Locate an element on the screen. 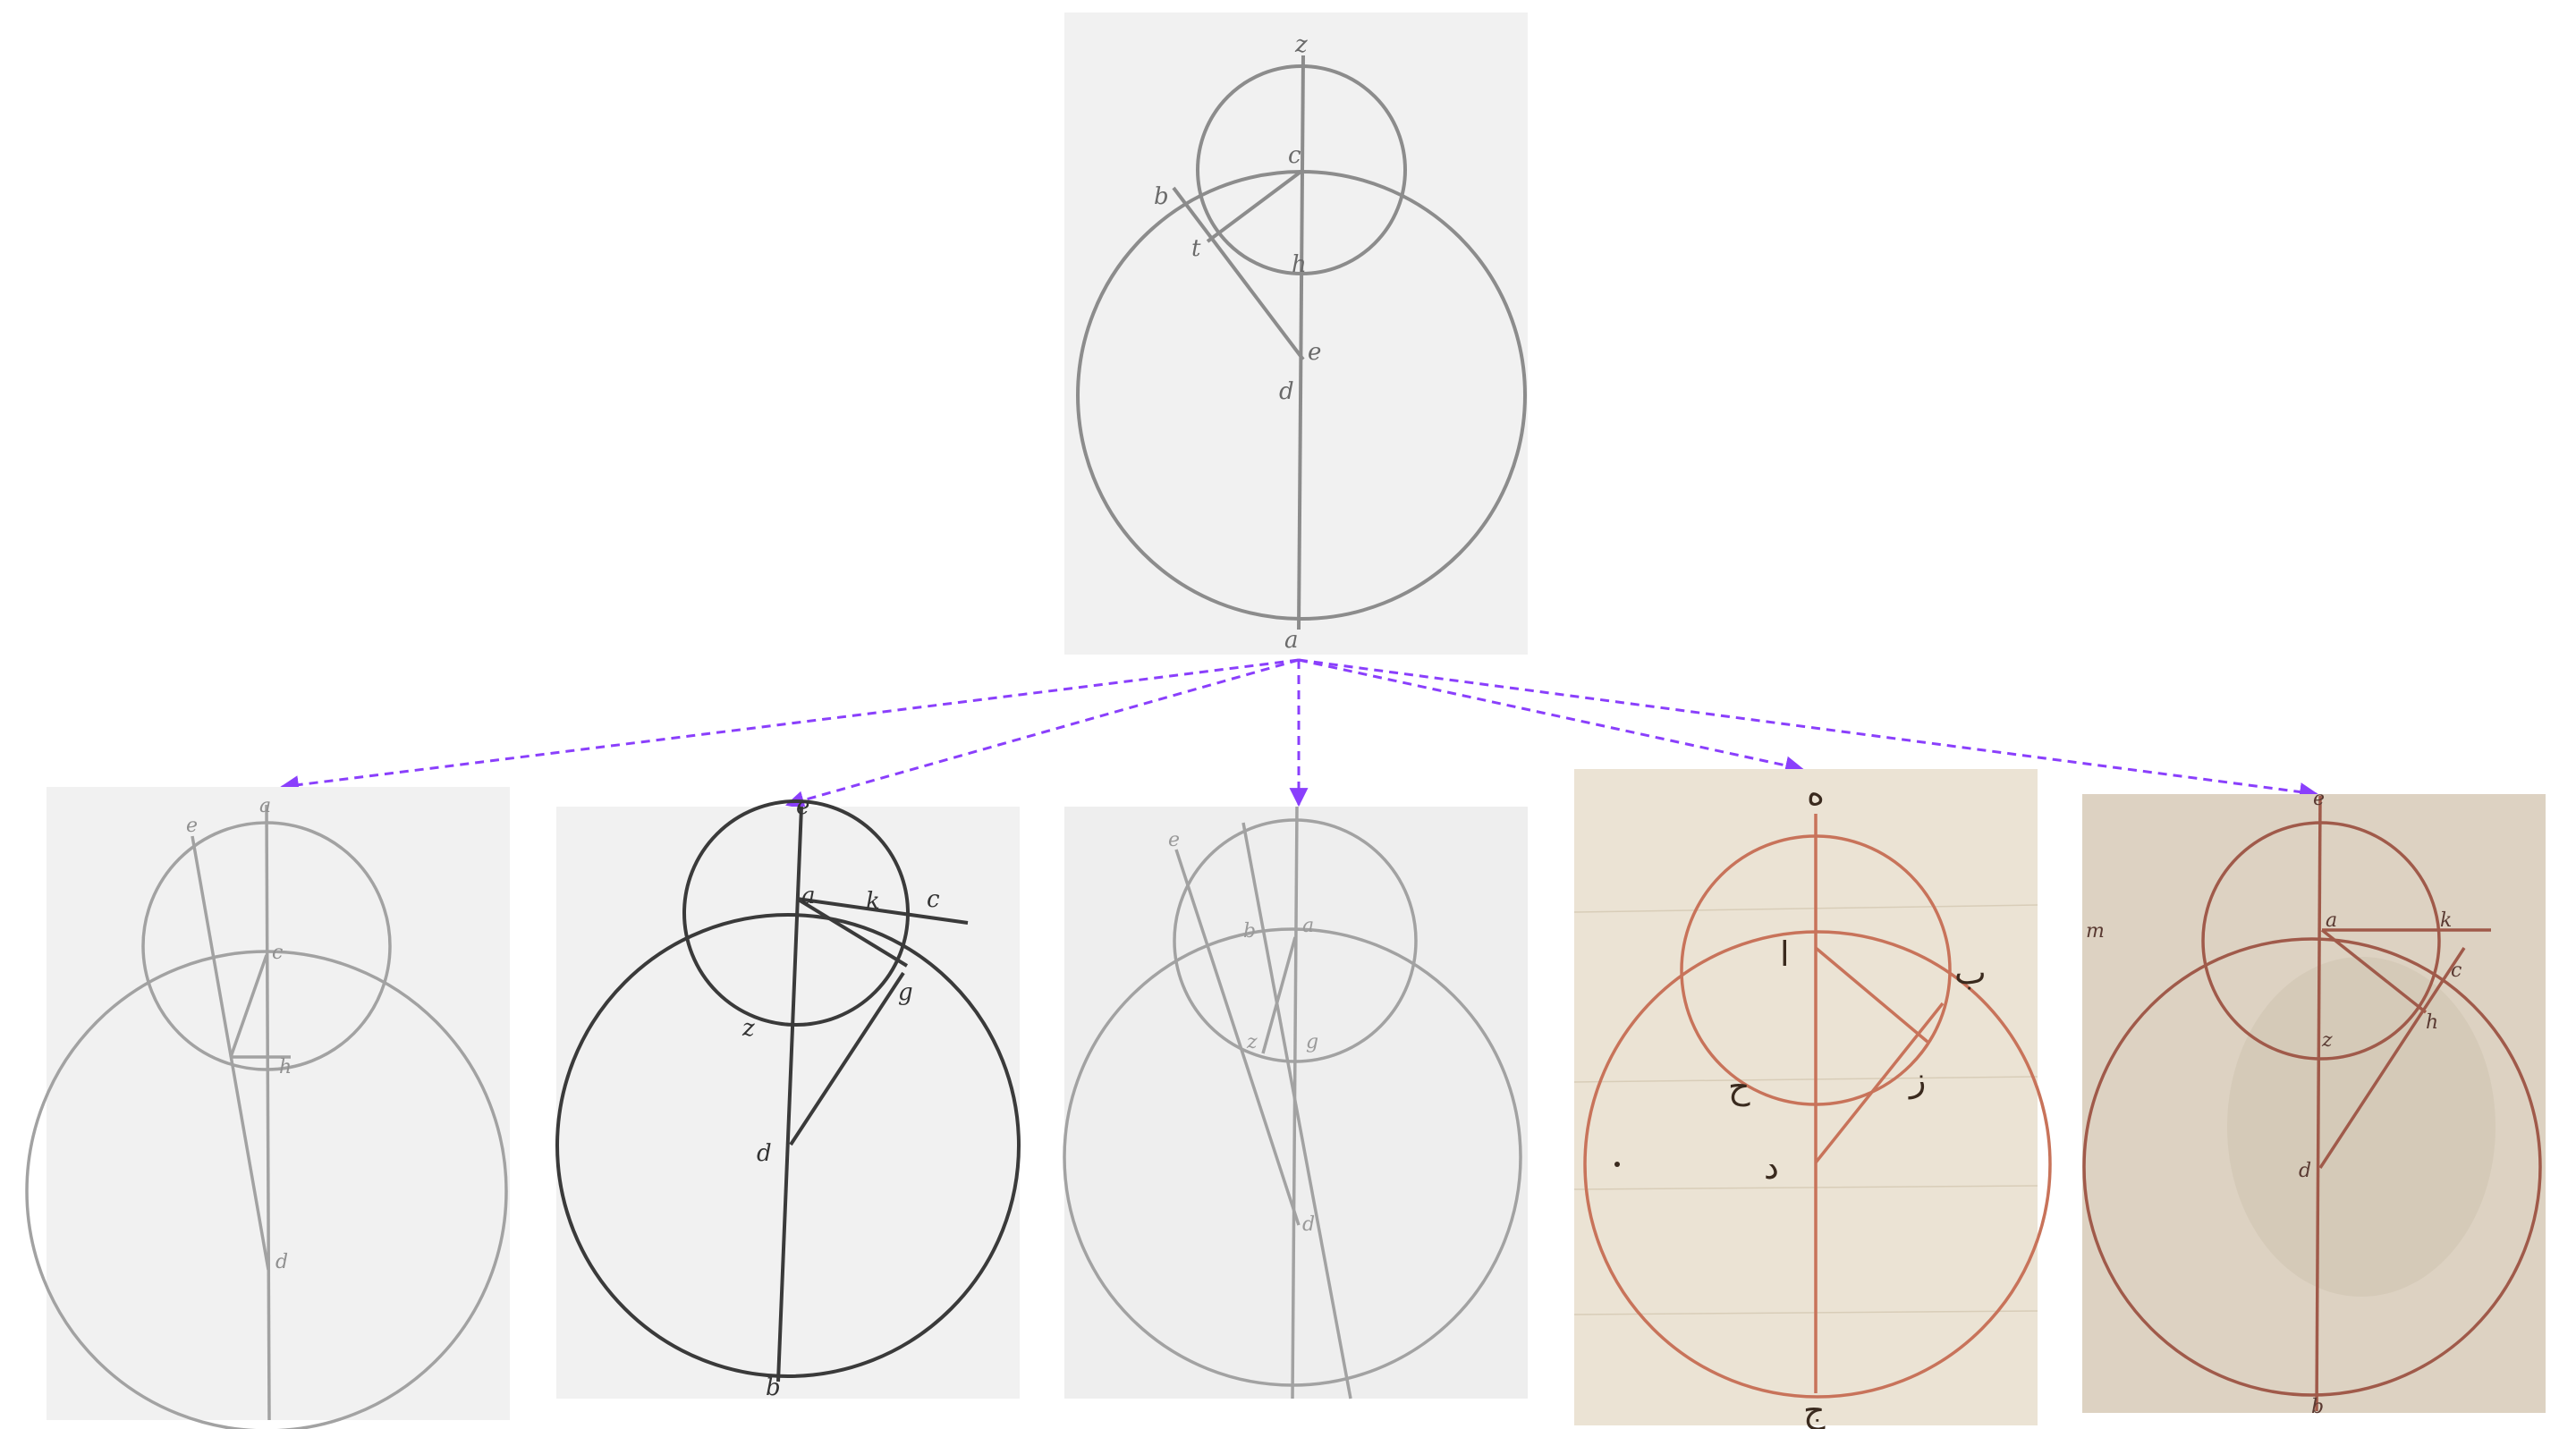 The height and width of the screenshot is (1429, 2576). copy-1-label: d is located at coordinates (281, 1262).